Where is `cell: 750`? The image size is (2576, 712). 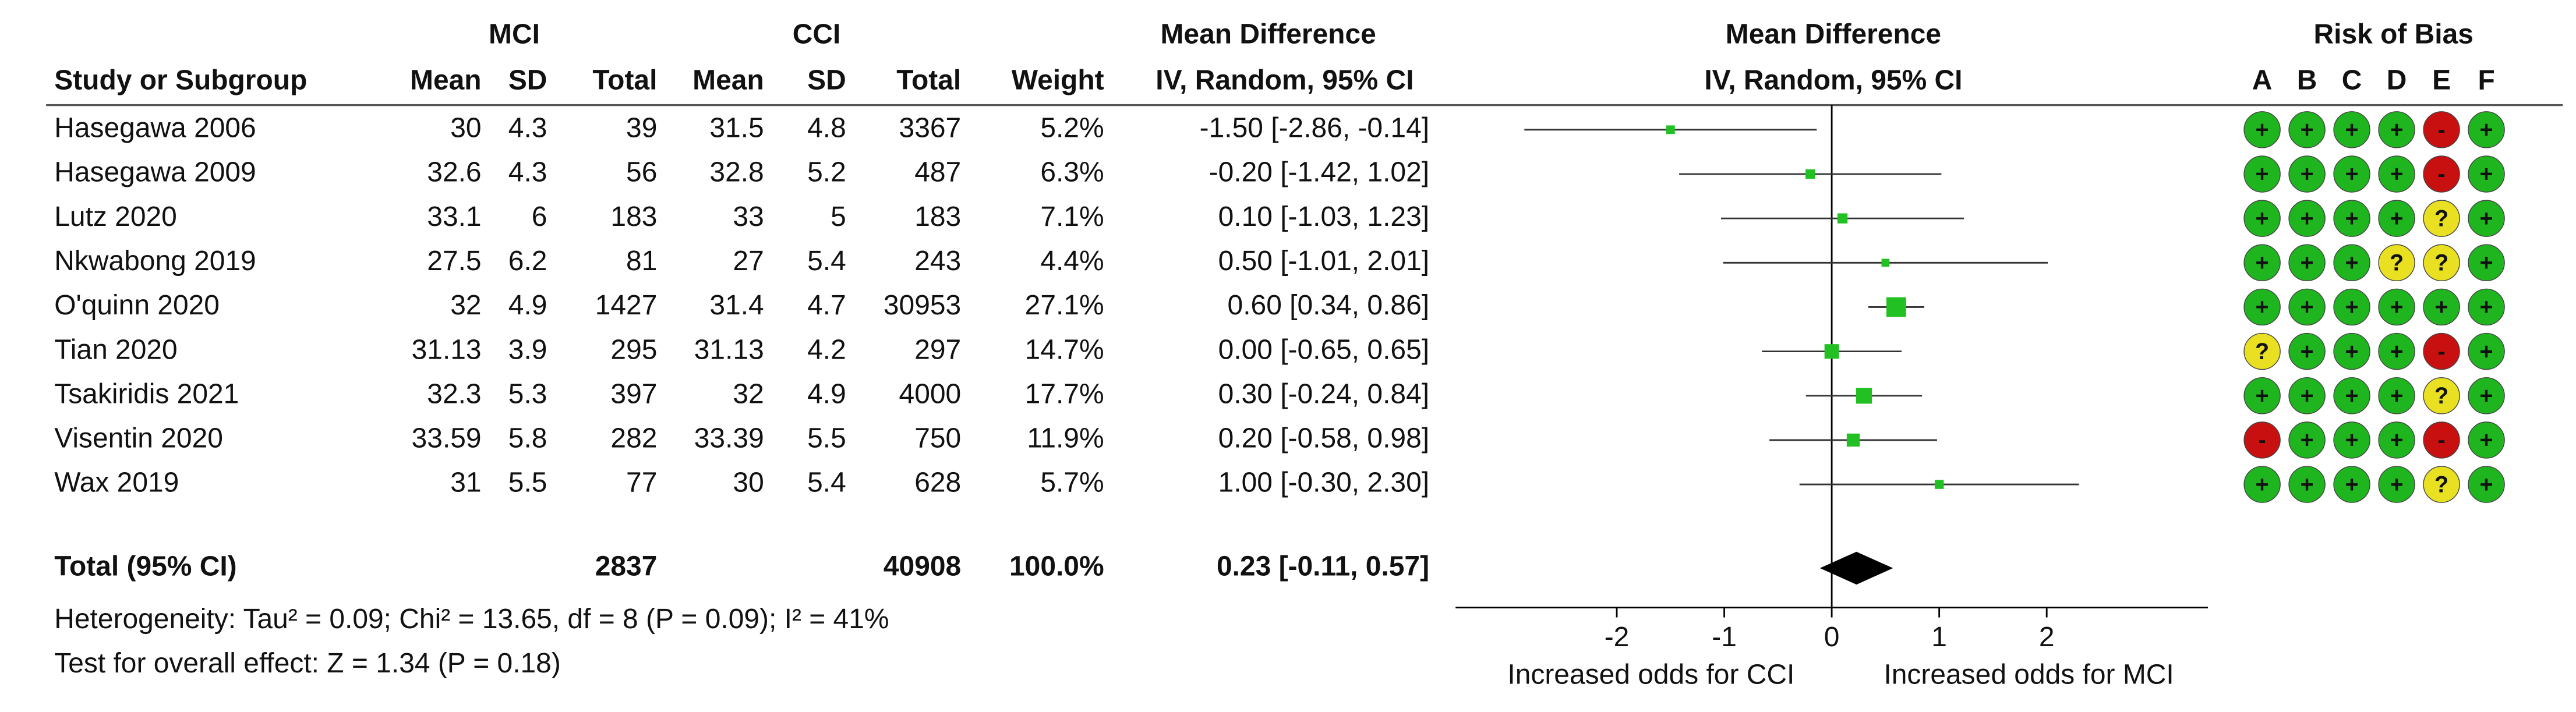
cell: 750 is located at coordinates (937, 438).